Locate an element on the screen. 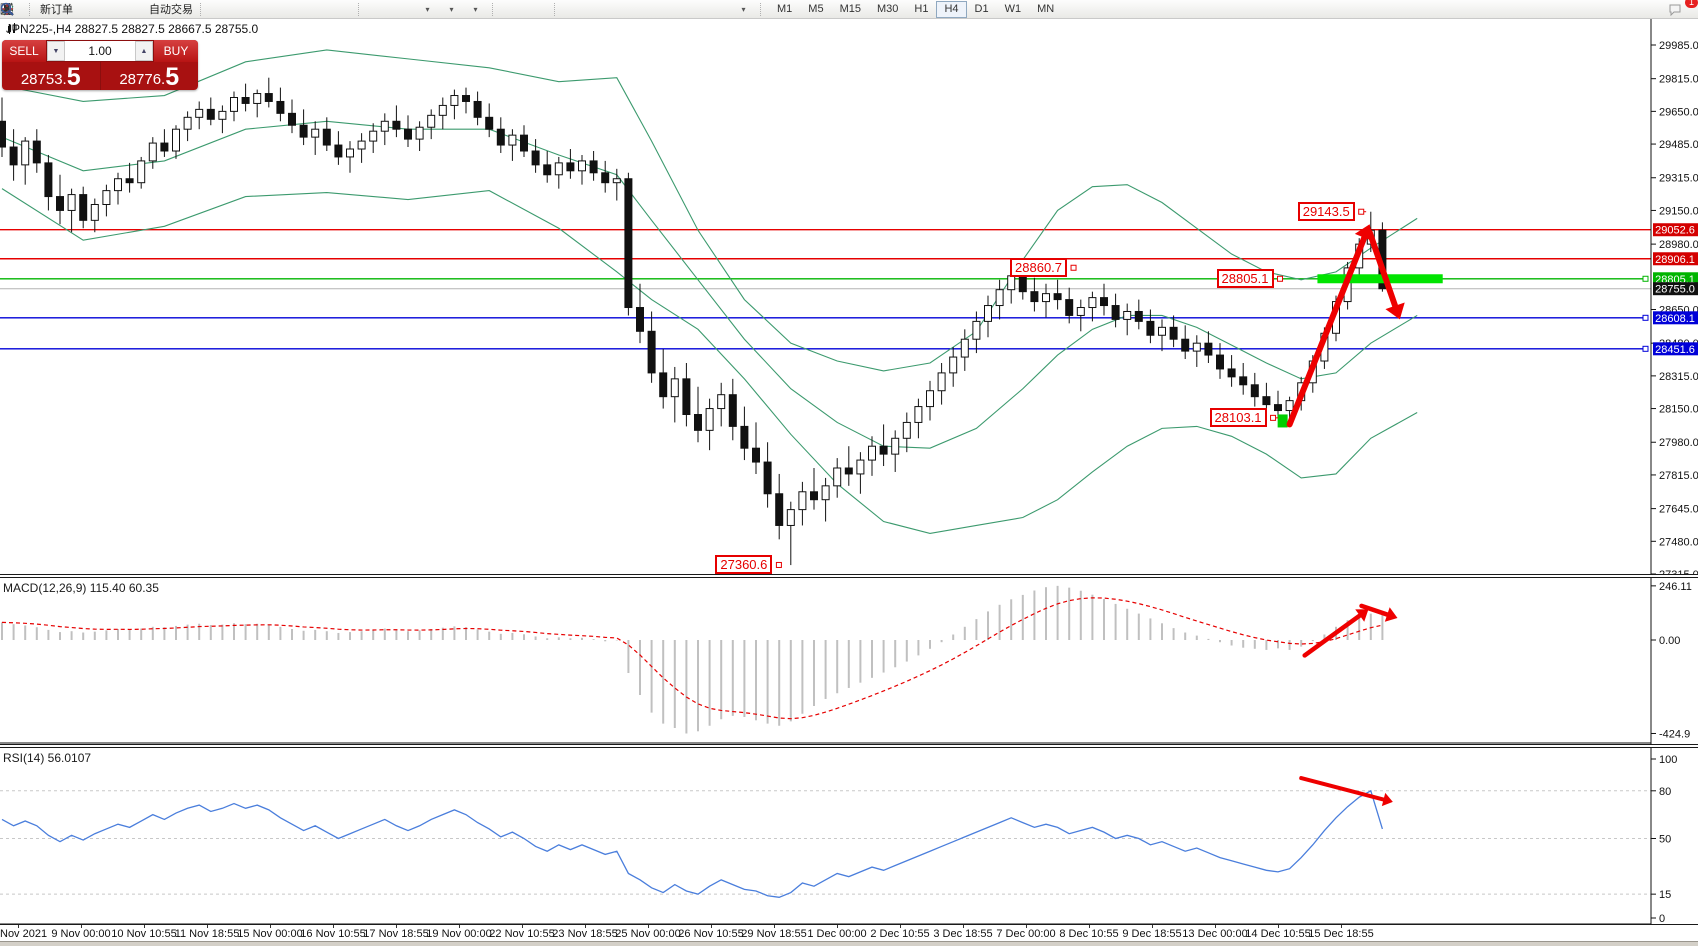 Image resolution: width=1698 pixels, height=946 pixels. templates-button: ▾ is located at coordinates (244, 9).